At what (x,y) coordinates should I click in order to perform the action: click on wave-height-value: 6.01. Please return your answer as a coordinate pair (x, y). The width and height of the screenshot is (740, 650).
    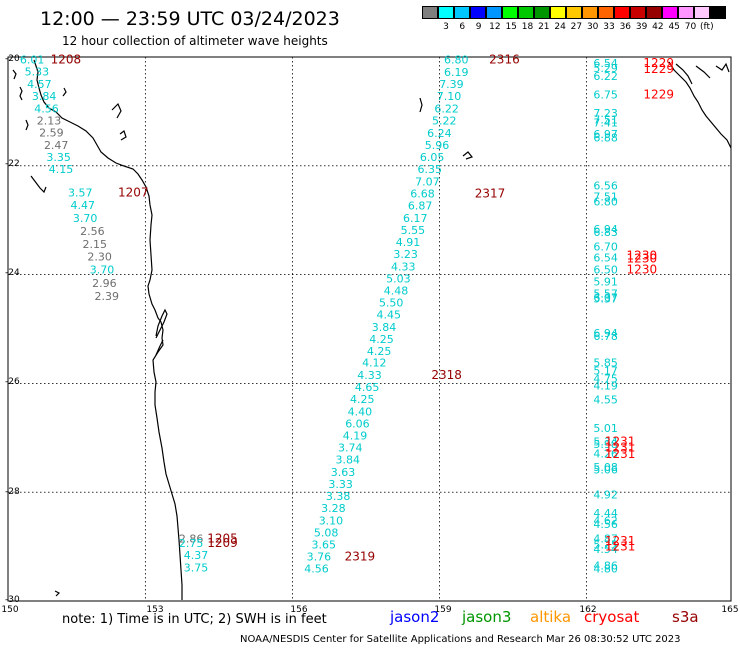
    Looking at the image, I should click on (32, 60).